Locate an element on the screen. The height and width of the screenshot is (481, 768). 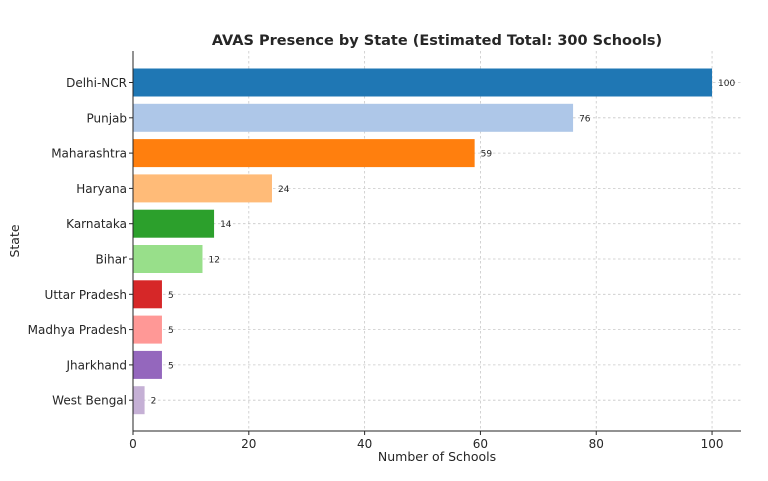
data-label: 59 is located at coordinates (487, 155).